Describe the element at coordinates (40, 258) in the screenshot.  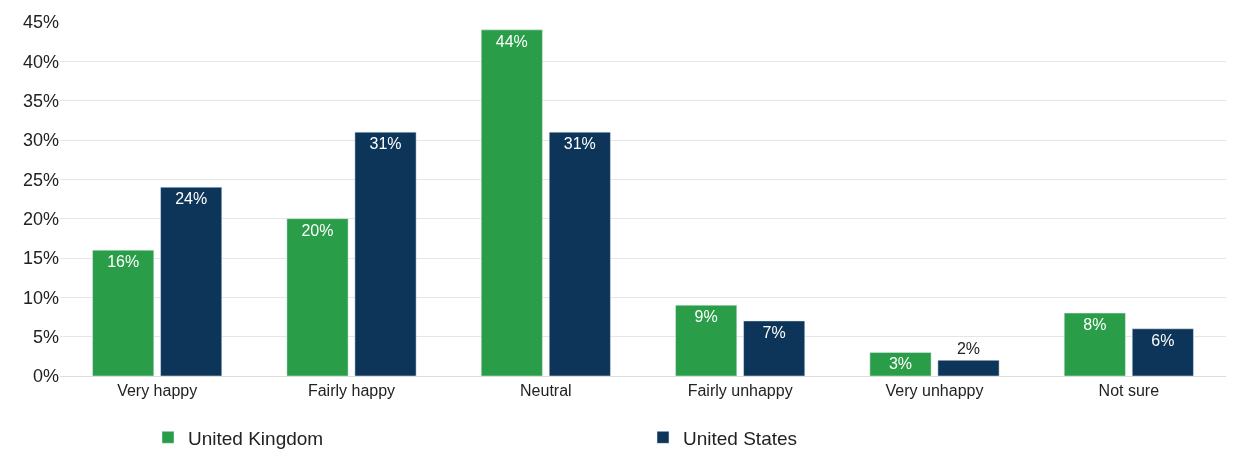
I see `y-tick-label: 15%` at that location.